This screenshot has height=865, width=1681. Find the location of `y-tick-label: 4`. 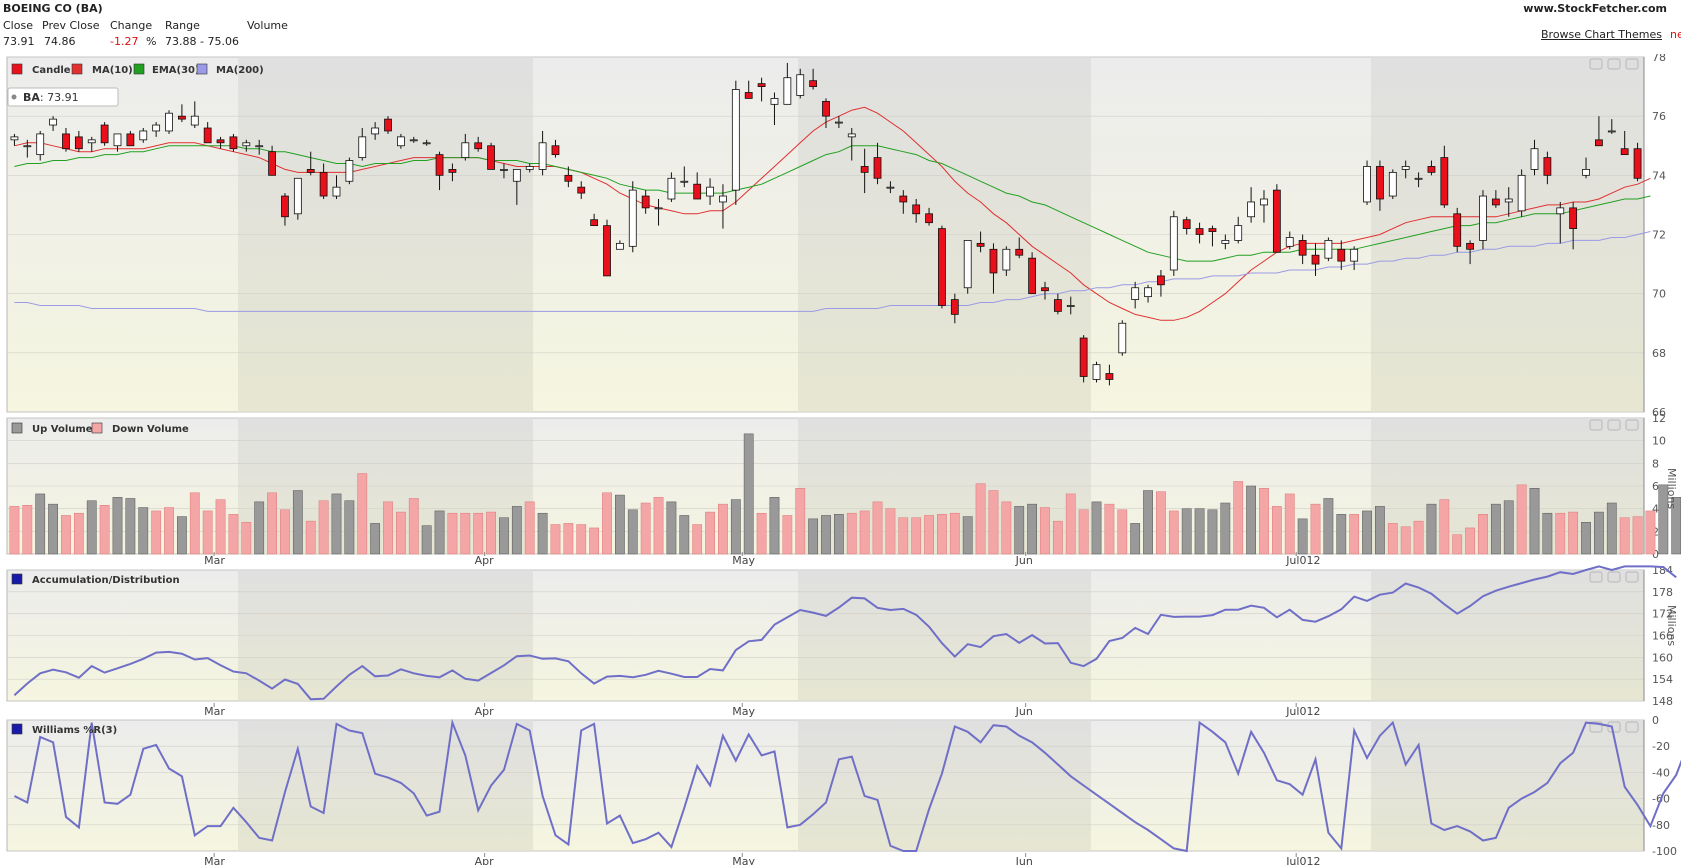

y-tick-label: 4 is located at coordinates (1655, 509).